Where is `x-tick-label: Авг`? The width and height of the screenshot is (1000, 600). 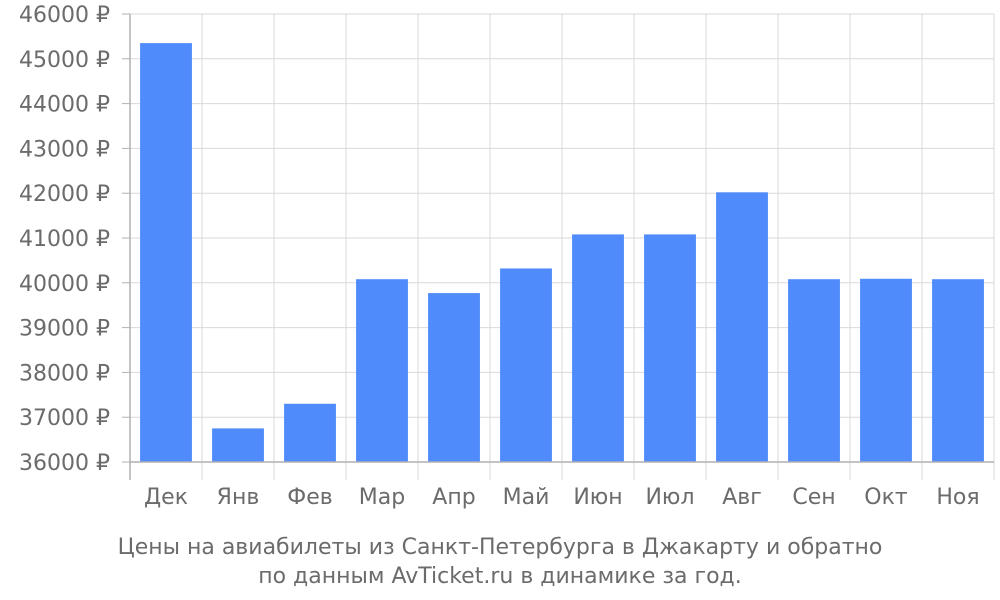 x-tick-label: Авг is located at coordinates (742, 497).